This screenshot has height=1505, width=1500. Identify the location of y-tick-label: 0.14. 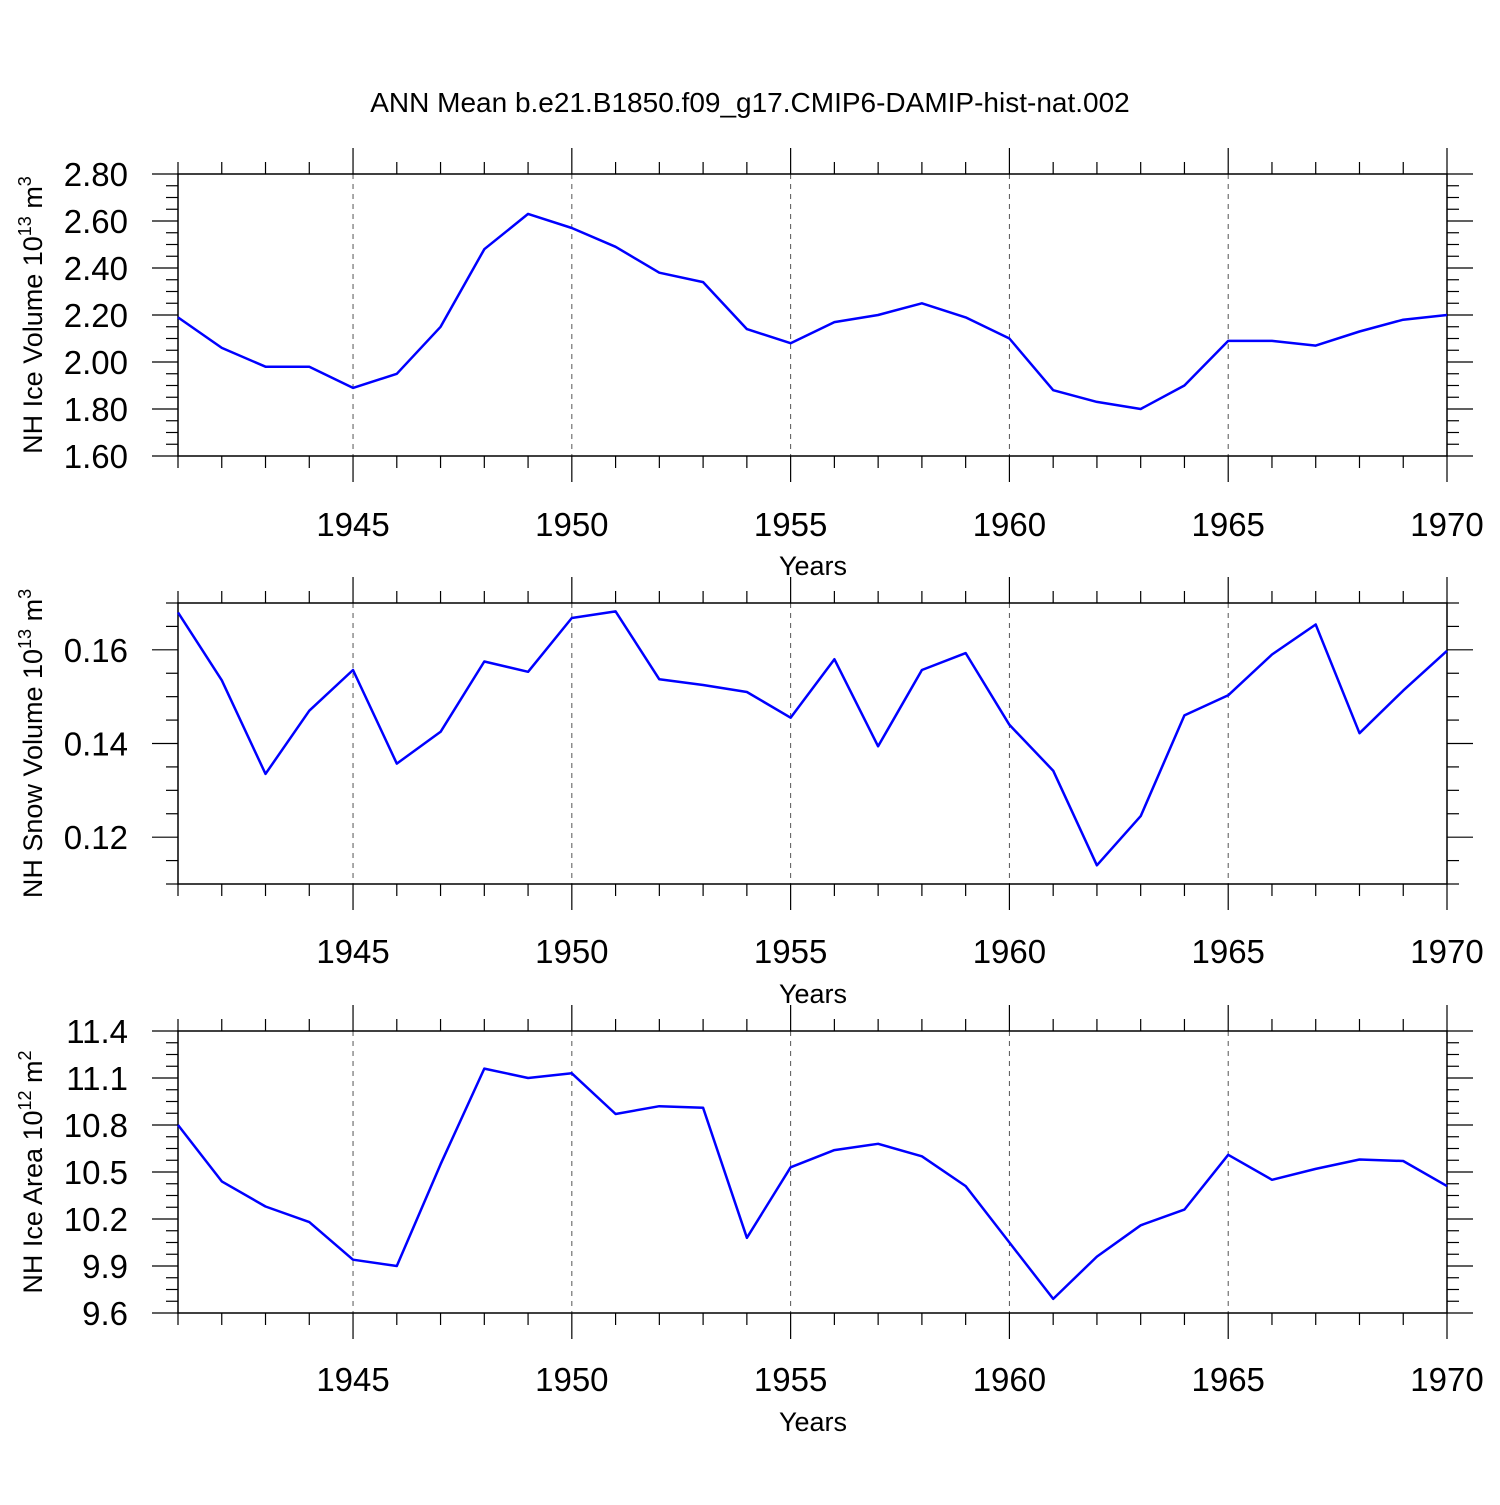
(96, 744).